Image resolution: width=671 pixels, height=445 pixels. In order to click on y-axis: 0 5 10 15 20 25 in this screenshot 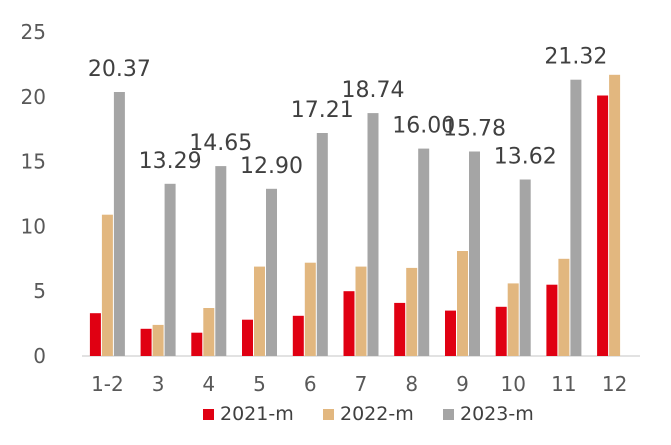, I will do `click(33, 194)`.